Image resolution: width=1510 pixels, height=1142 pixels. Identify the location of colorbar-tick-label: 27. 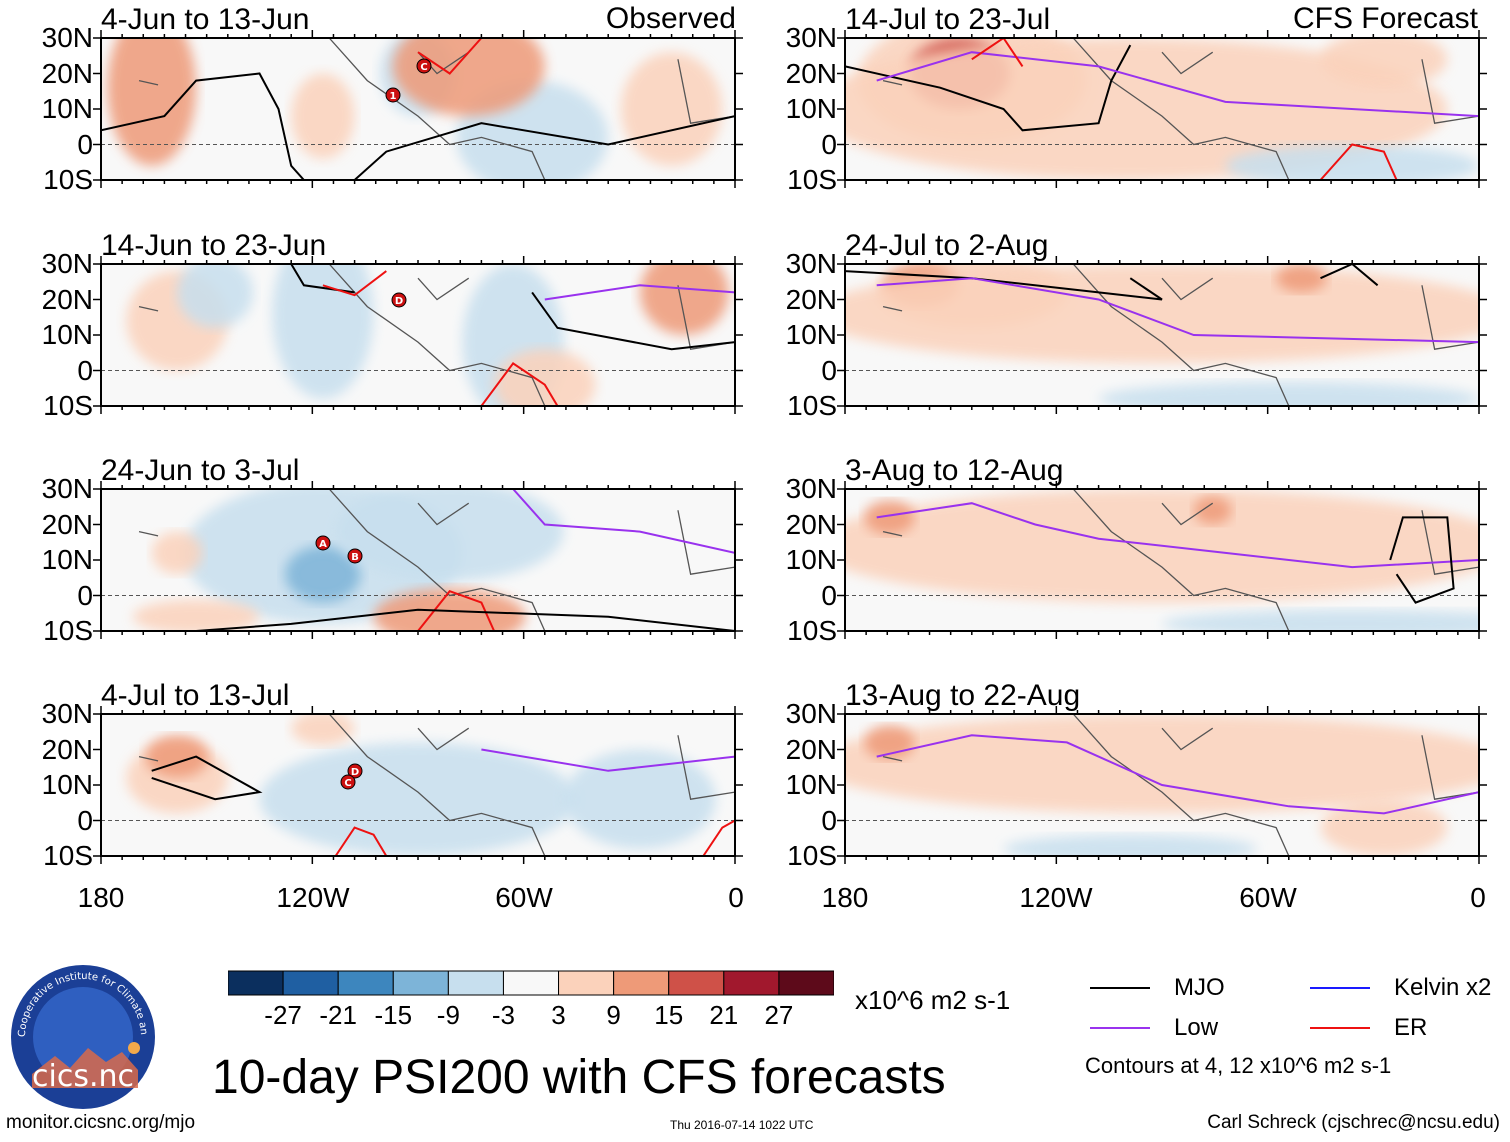
(779, 1015).